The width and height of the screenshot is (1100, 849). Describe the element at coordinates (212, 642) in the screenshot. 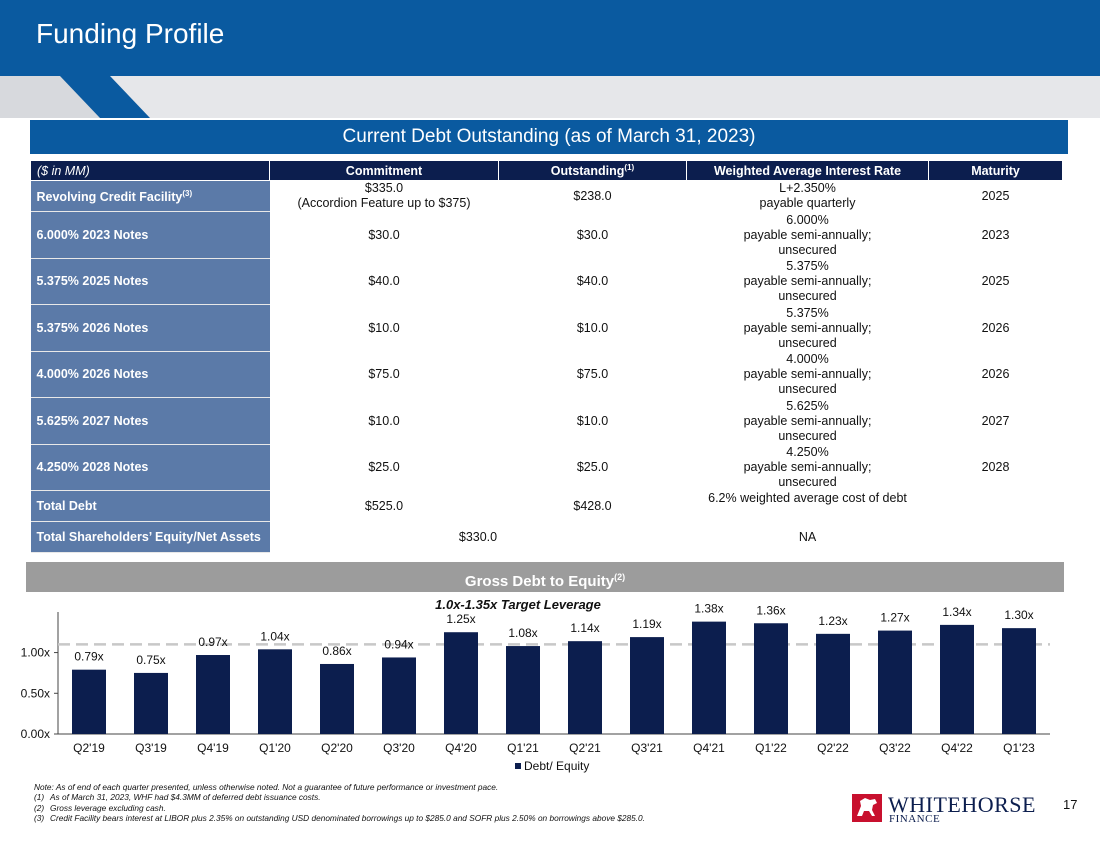

I see `bar-data-label: 0.97x` at that location.